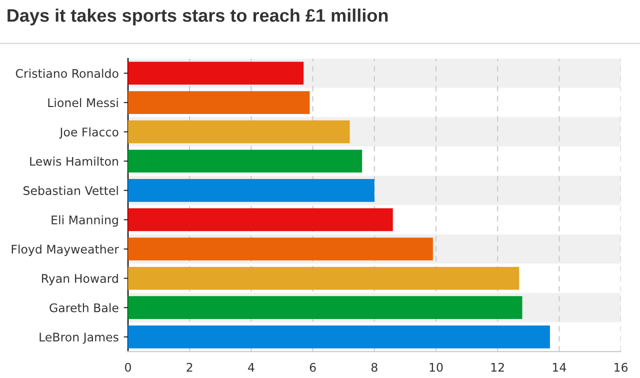 The width and height of the screenshot is (640, 378). What do you see at coordinates (497, 367) in the screenshot?
I see `x-tick-label: 12` at bounding box center [497, 367].